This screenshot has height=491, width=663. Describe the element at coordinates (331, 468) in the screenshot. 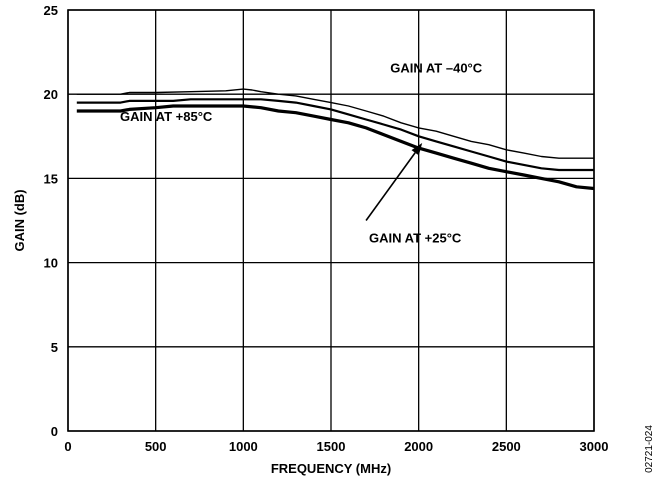

I see `x-axis-title: FREQUENCY (MHz)` at that location.